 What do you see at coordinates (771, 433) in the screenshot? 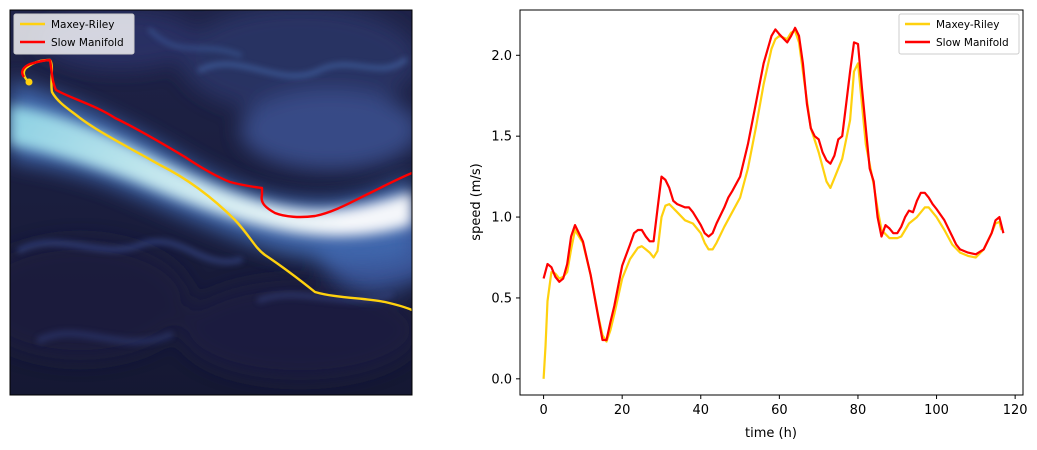
I see `x-axis-label: time (h)` at bounding box center [771, 433].